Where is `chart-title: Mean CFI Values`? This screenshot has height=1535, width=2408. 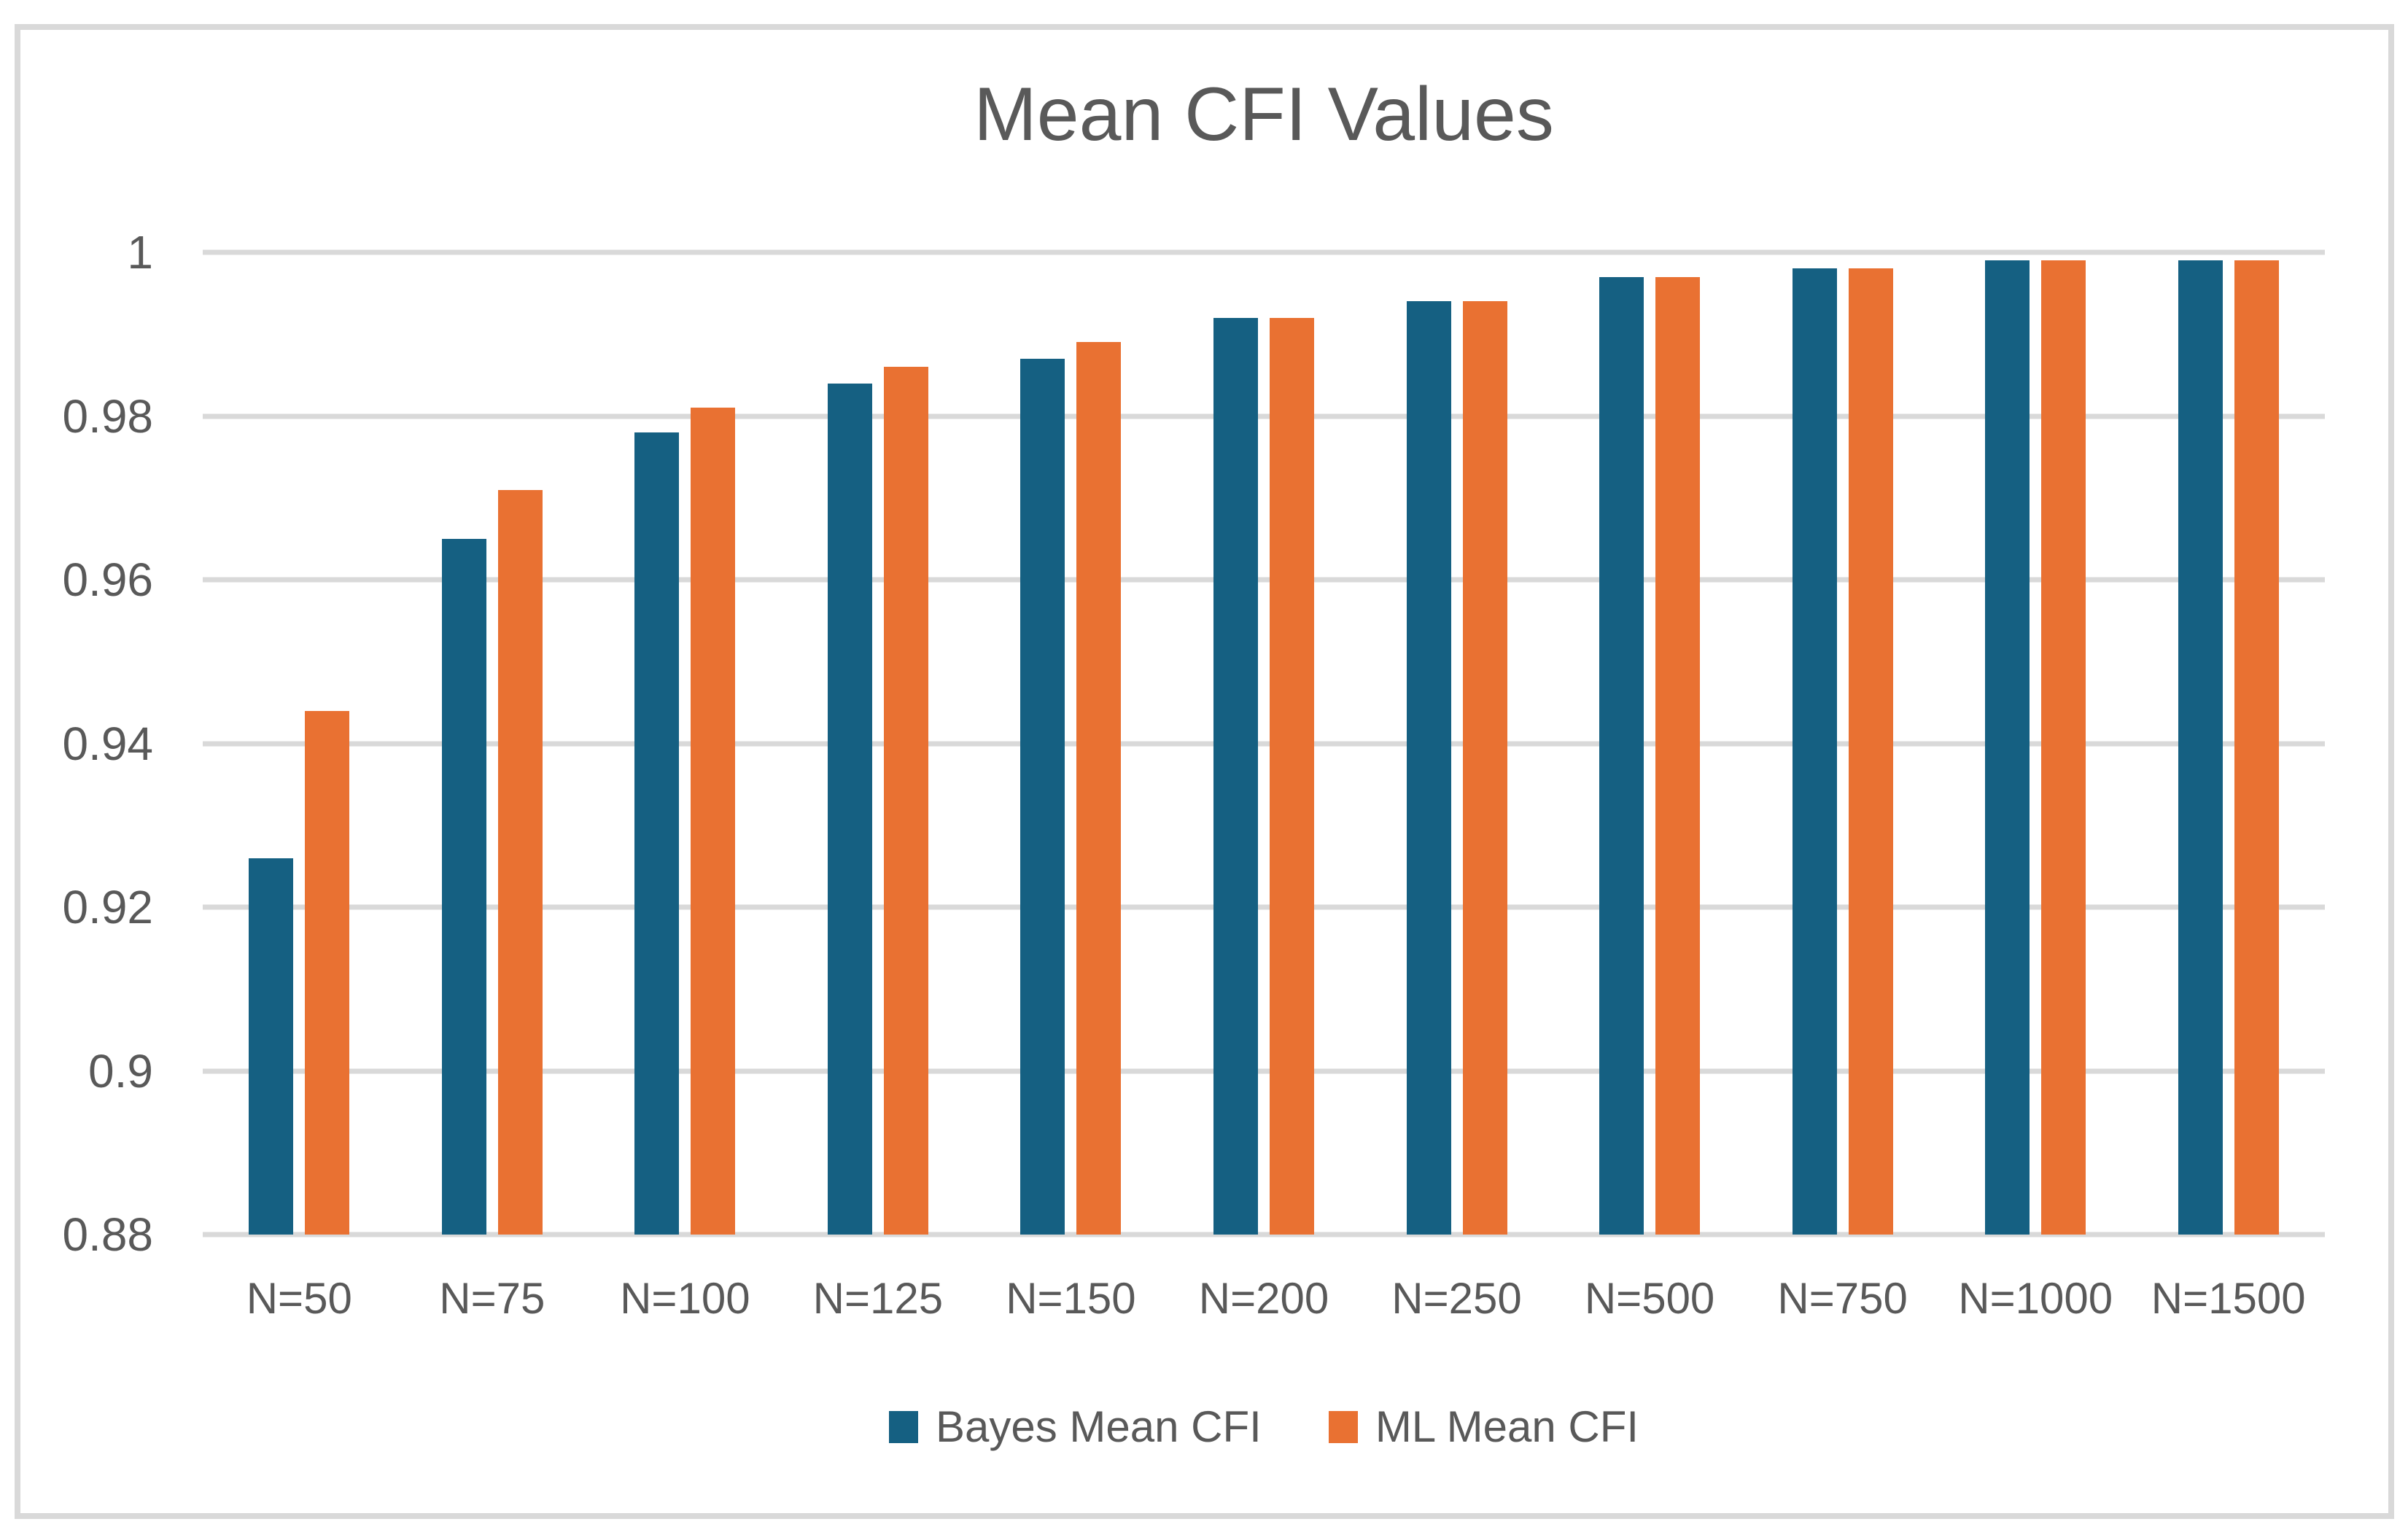 chart-title: Mean CFI Values is located at coordinates (1264, 114).